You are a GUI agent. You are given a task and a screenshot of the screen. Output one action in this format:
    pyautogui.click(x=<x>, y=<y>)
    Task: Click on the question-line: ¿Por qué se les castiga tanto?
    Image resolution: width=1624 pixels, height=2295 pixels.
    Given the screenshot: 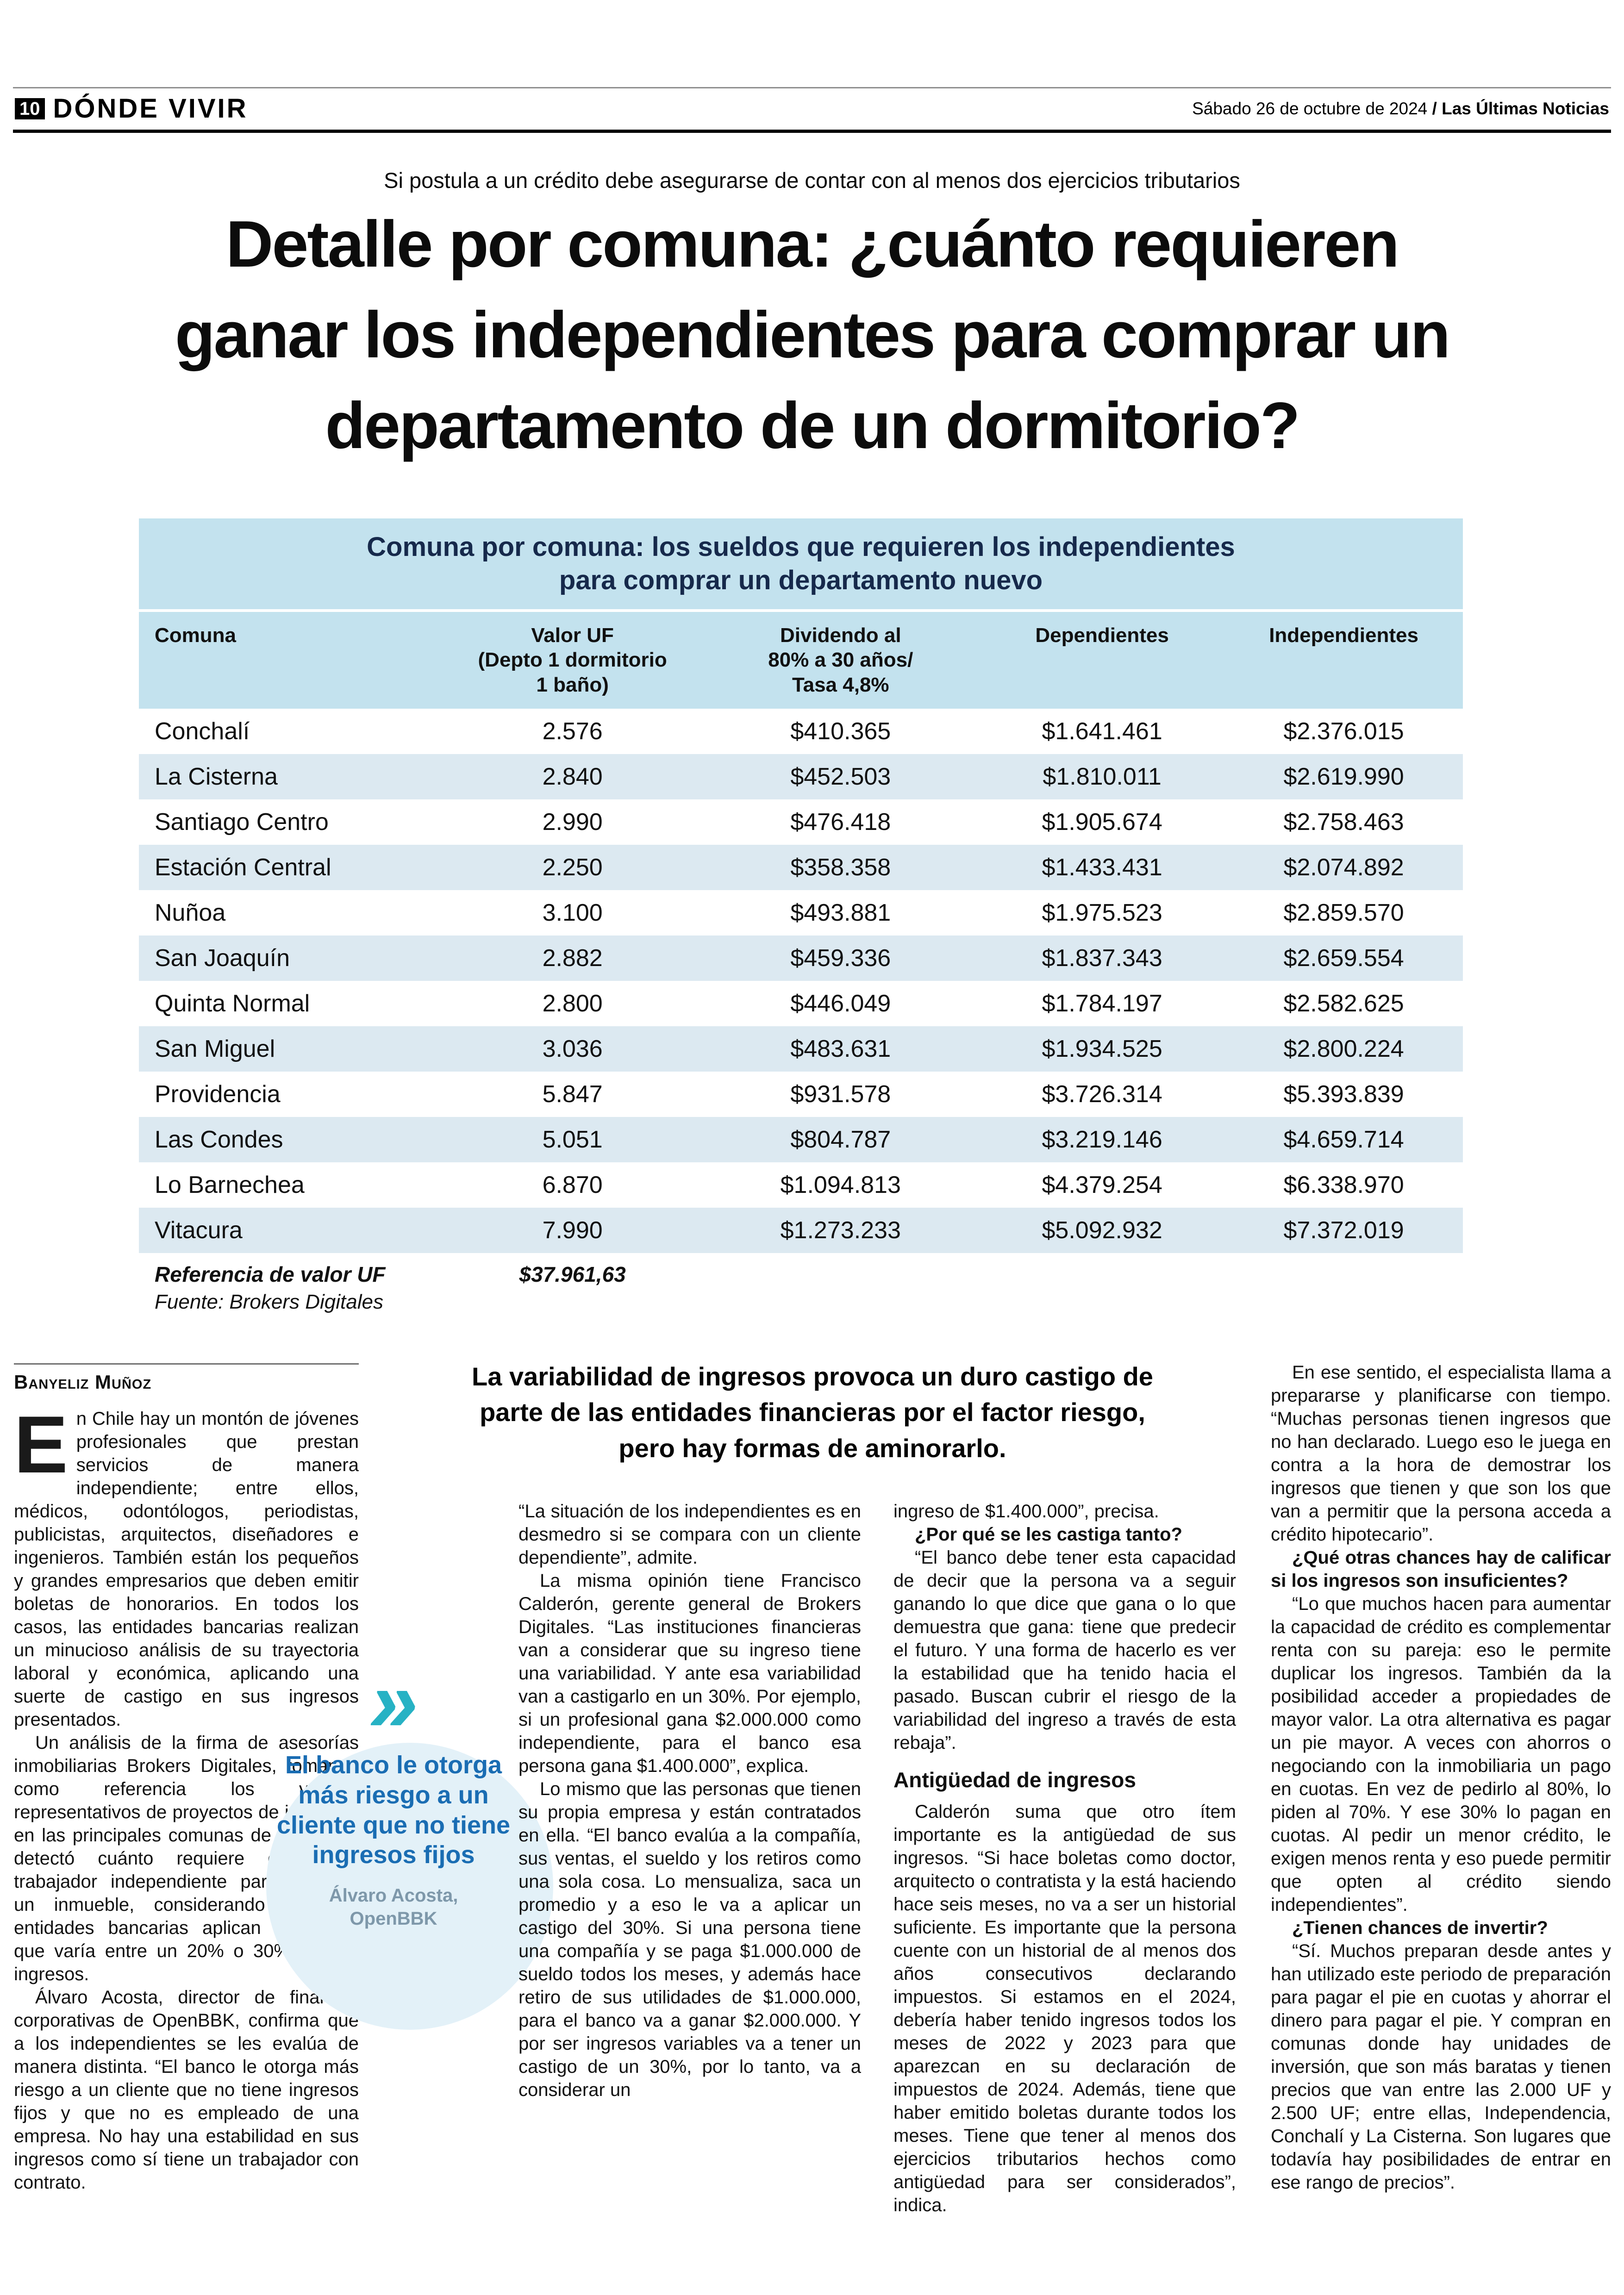 What is the action you would take?
    pyautogui.click(x=1048, y=1534)
    